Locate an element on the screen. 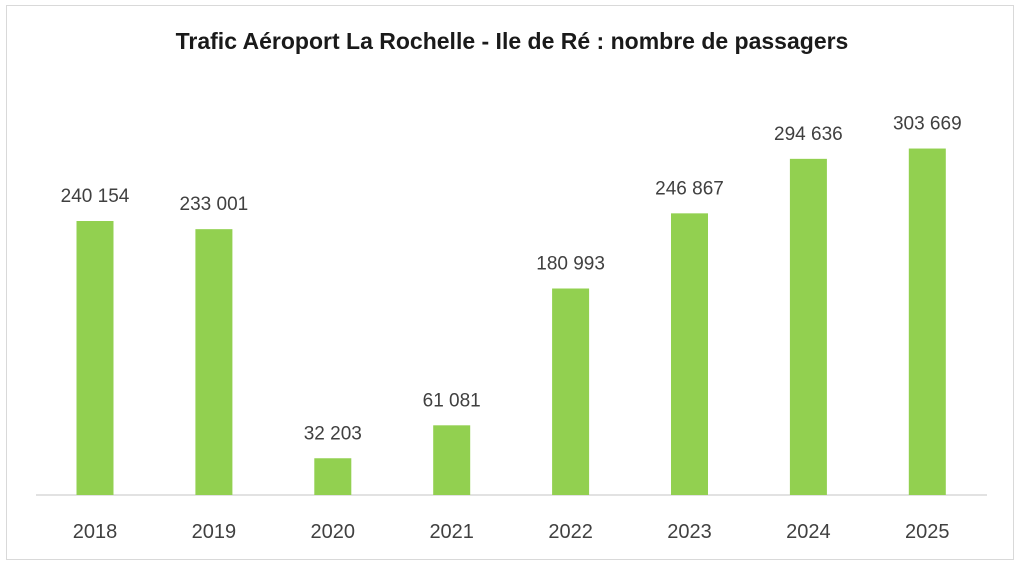 This screenshot has height=573, width=1024. bar-2021 is located at coordinates (452, 460).